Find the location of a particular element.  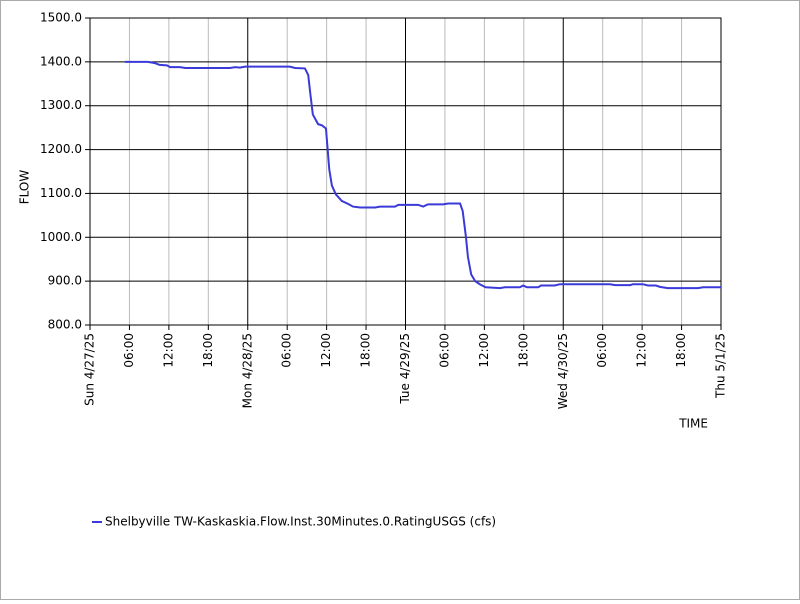

y-tick-label: 1100.0 is located at coordinates (61, 193).